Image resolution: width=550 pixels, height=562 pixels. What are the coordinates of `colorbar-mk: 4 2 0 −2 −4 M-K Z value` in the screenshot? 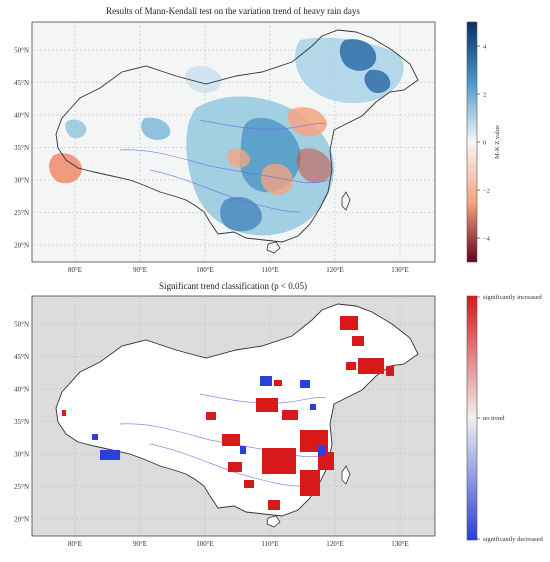 It's located at (483, 142).